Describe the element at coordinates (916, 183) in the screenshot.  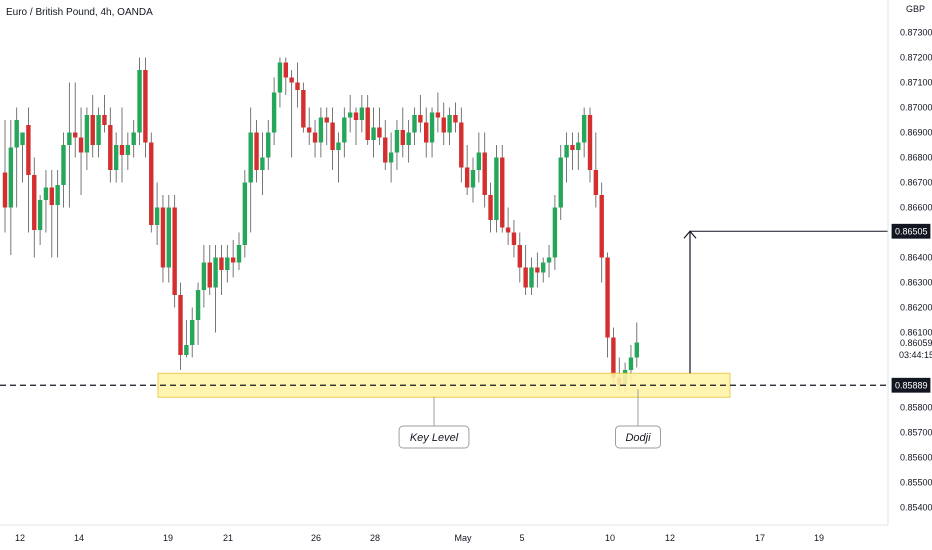
I see `y-tick-label: 0.86700` at that location.